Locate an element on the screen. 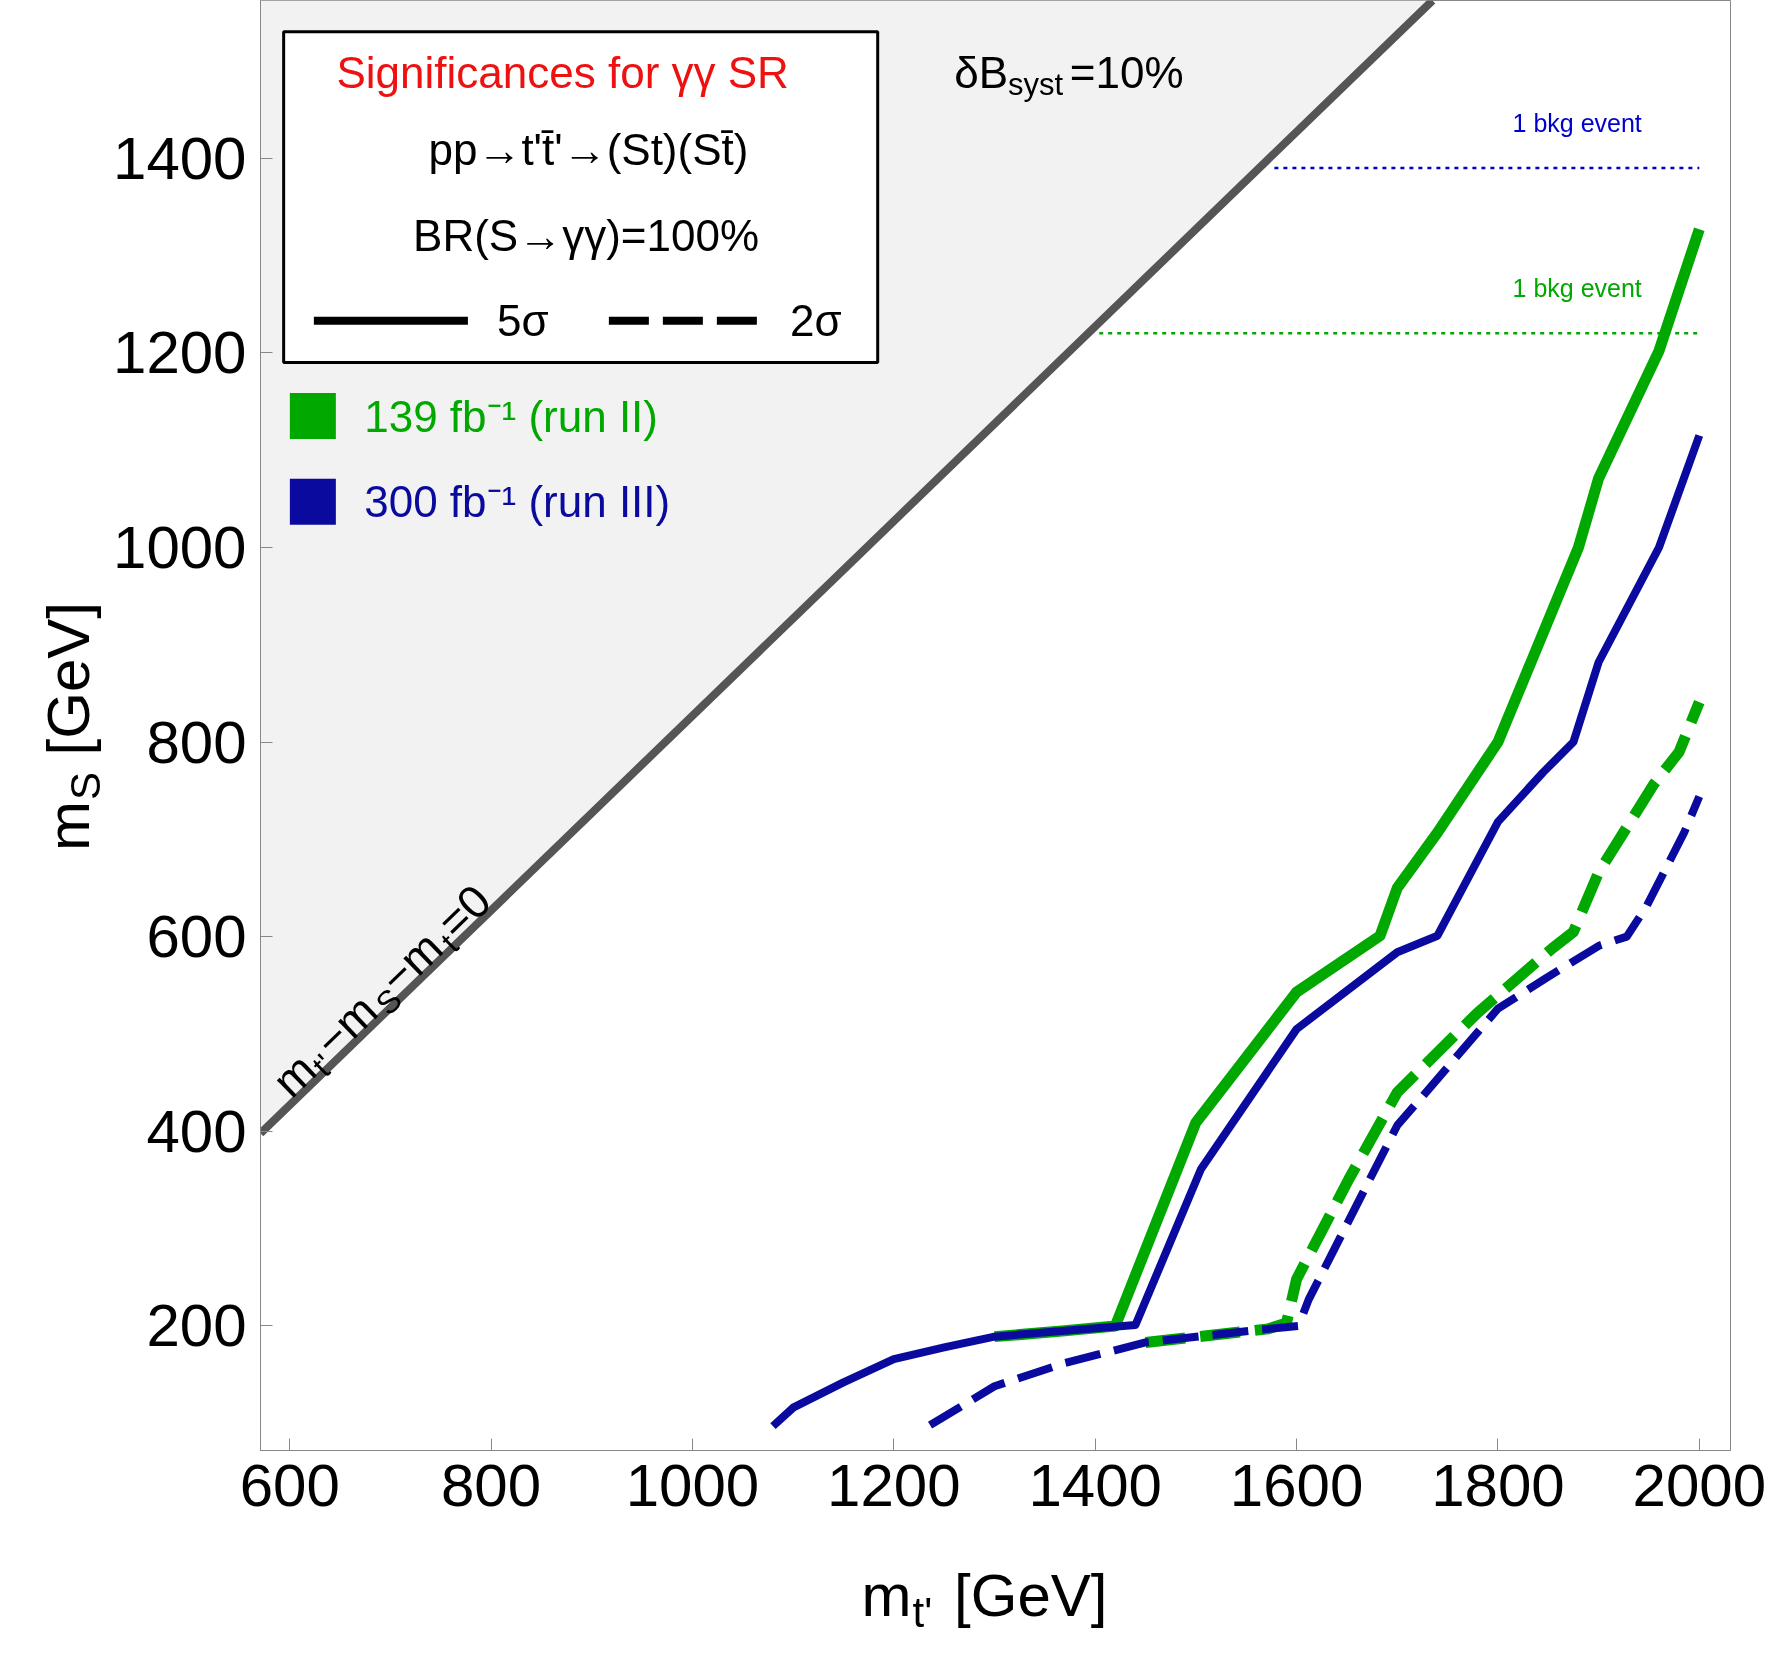 The width and height of the screenshot is (1771, 1655). annotation: pp→t't̄'→(St)(St̄) is located at coordinates (588, 149).